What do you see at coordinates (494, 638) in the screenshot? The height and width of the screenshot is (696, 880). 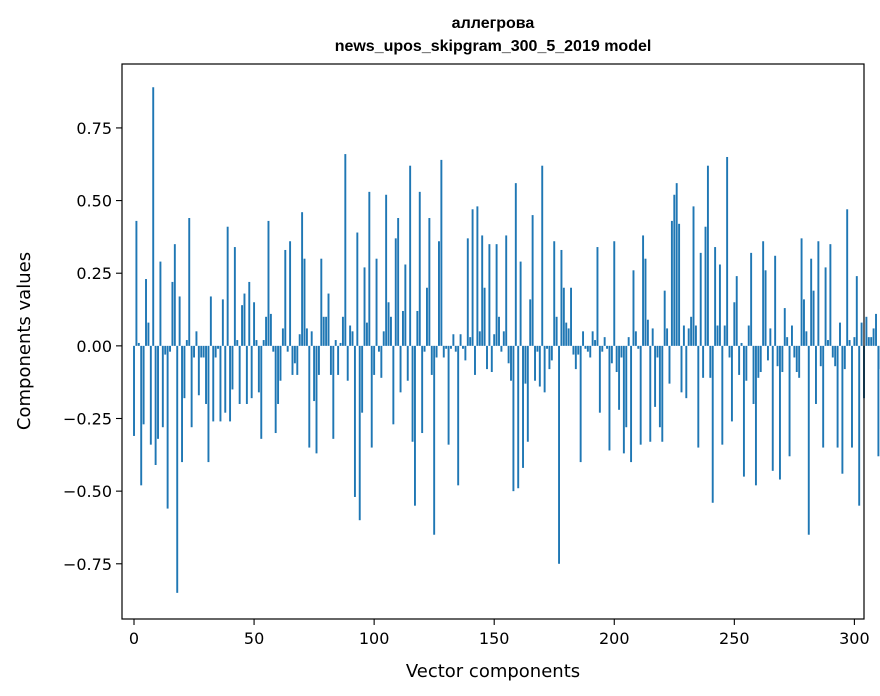 I see `x-tick-label: 150` at bounding box center [494, 638].